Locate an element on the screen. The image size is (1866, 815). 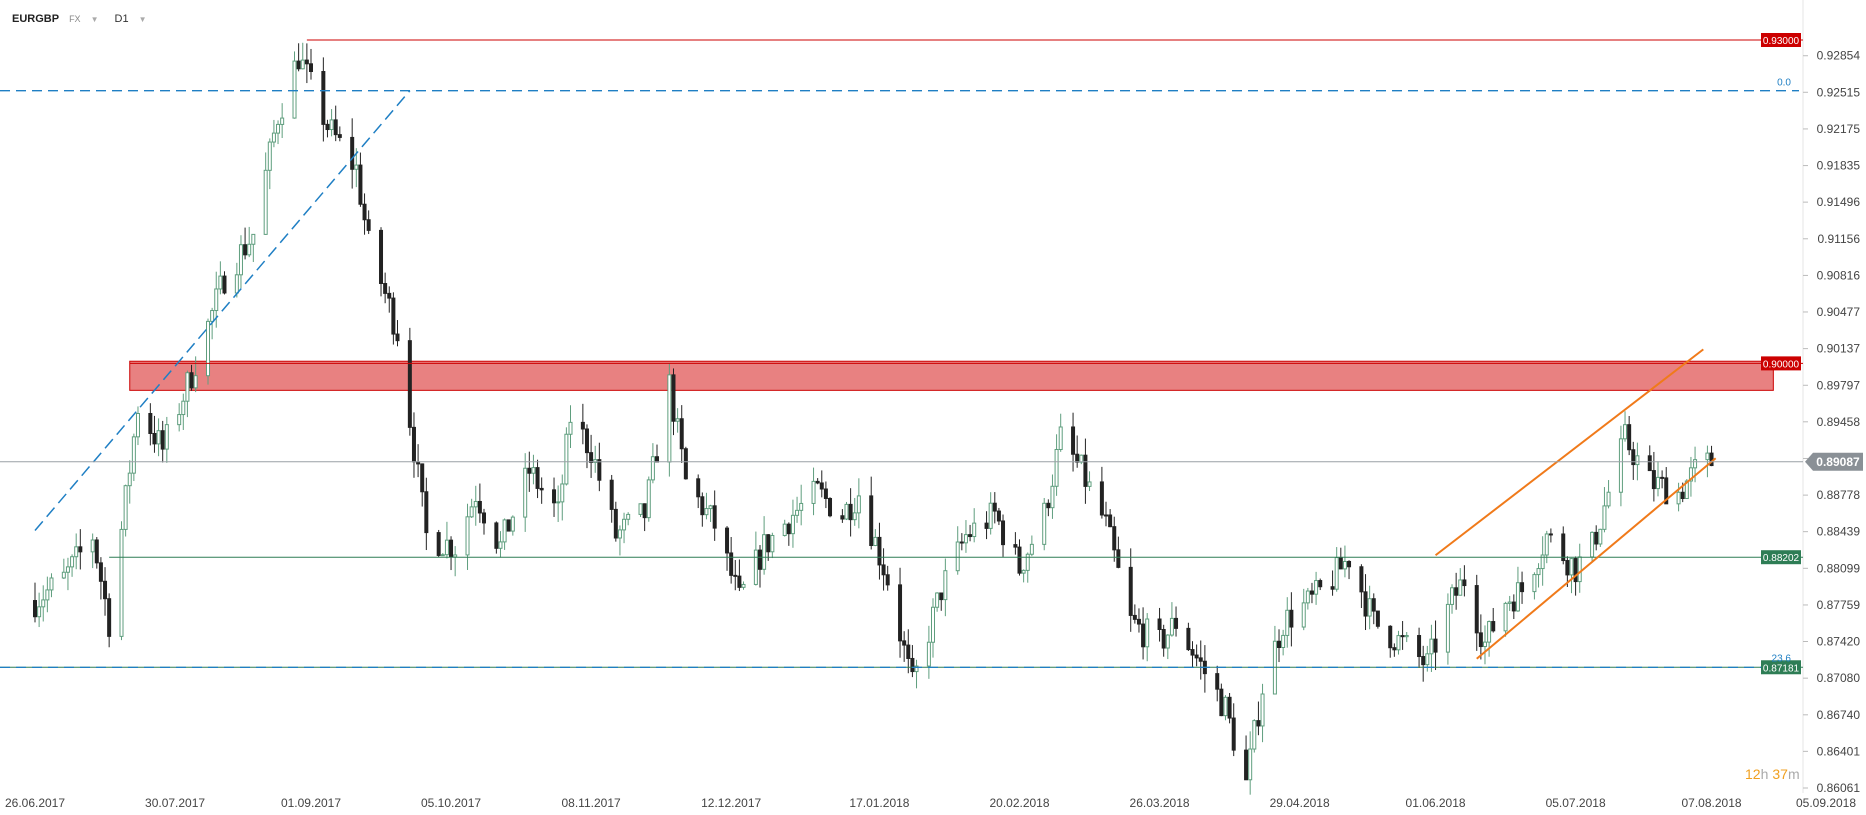
fib-level-236-label: 23.6 is located at coordinates (1782, 658).